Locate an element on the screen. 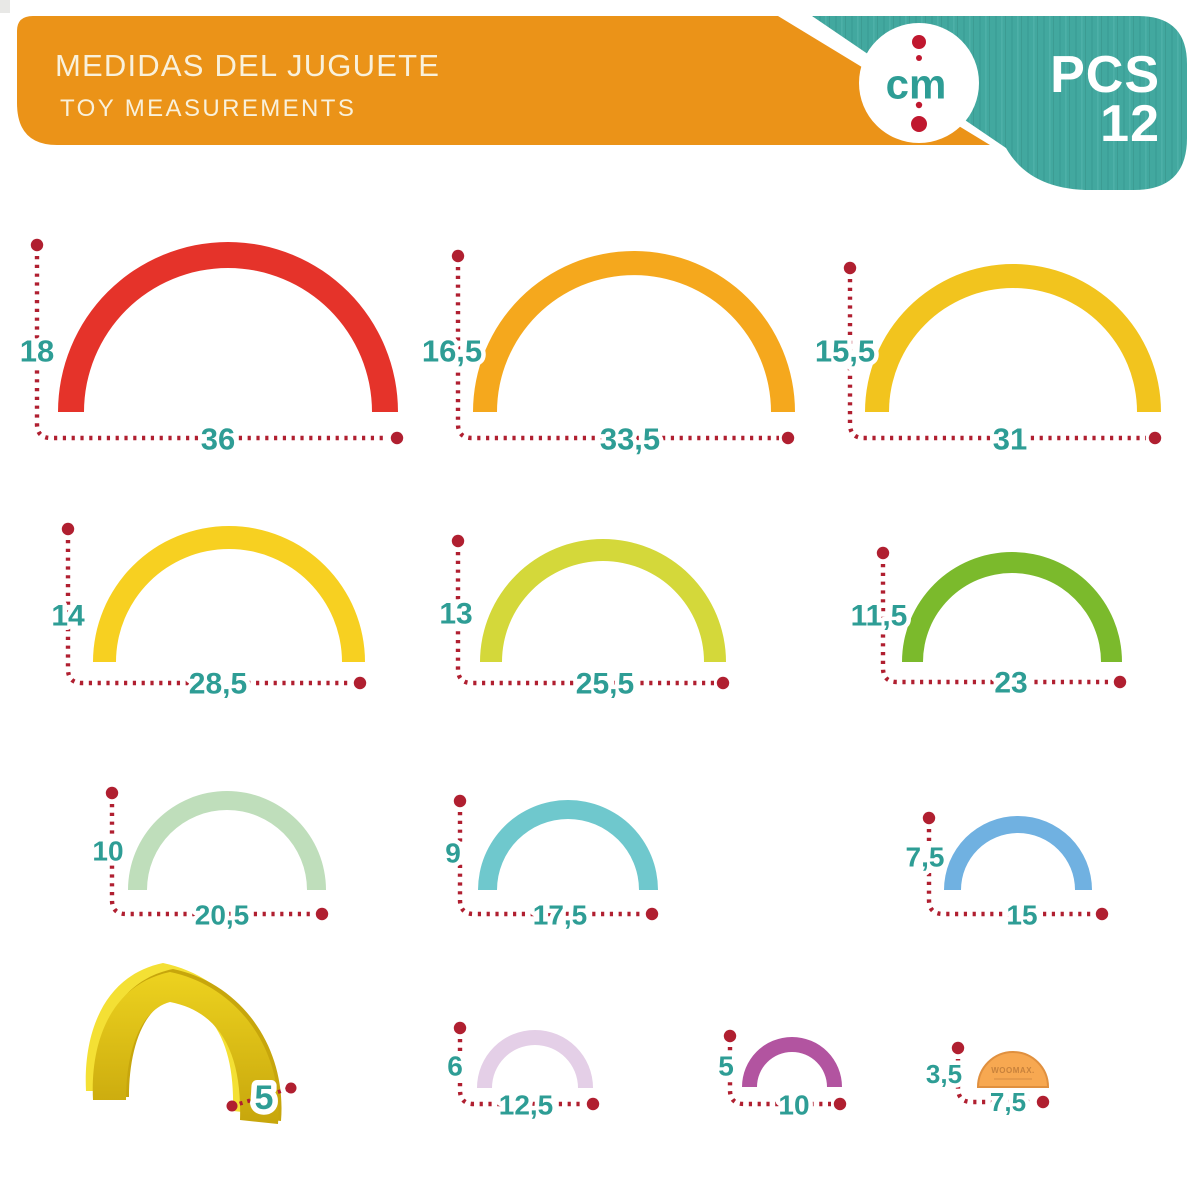 The height and width of the screenshot is (1200, 1200). dim-dot-end-arch-amber is located at coordinates (788, 438).